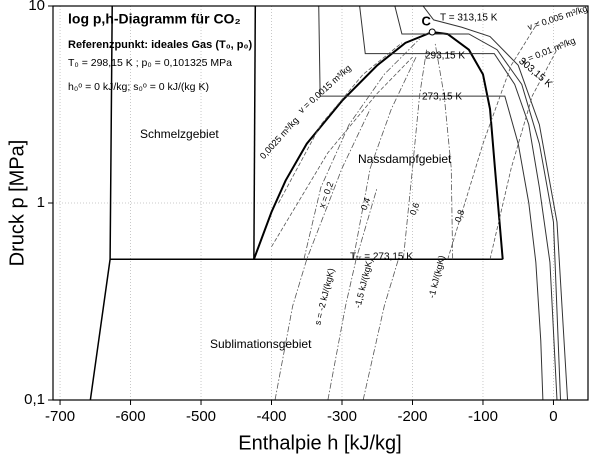 The height and width of the screenshot is (460, 595). Describe the element at coordinates (131, 416) in the screenshot. I see `x-tick-label: -600` at that location.